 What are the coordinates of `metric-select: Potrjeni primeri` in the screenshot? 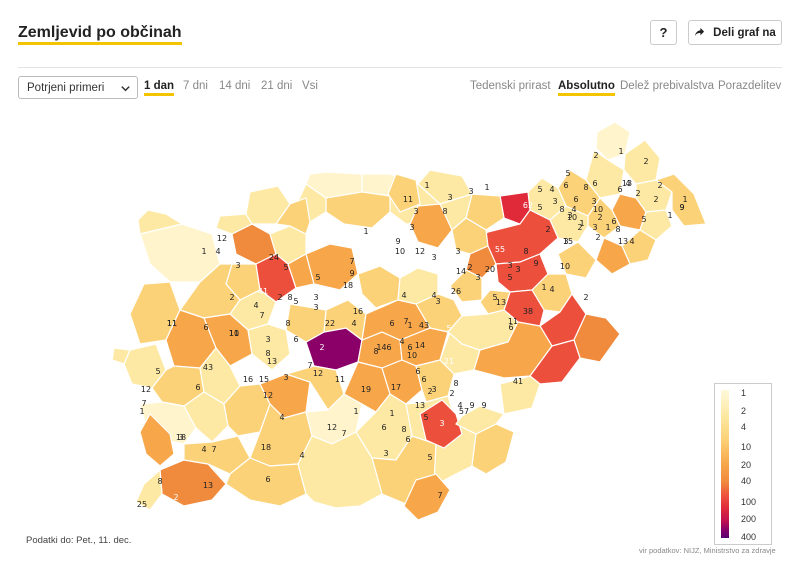 It's located at (78, 87).